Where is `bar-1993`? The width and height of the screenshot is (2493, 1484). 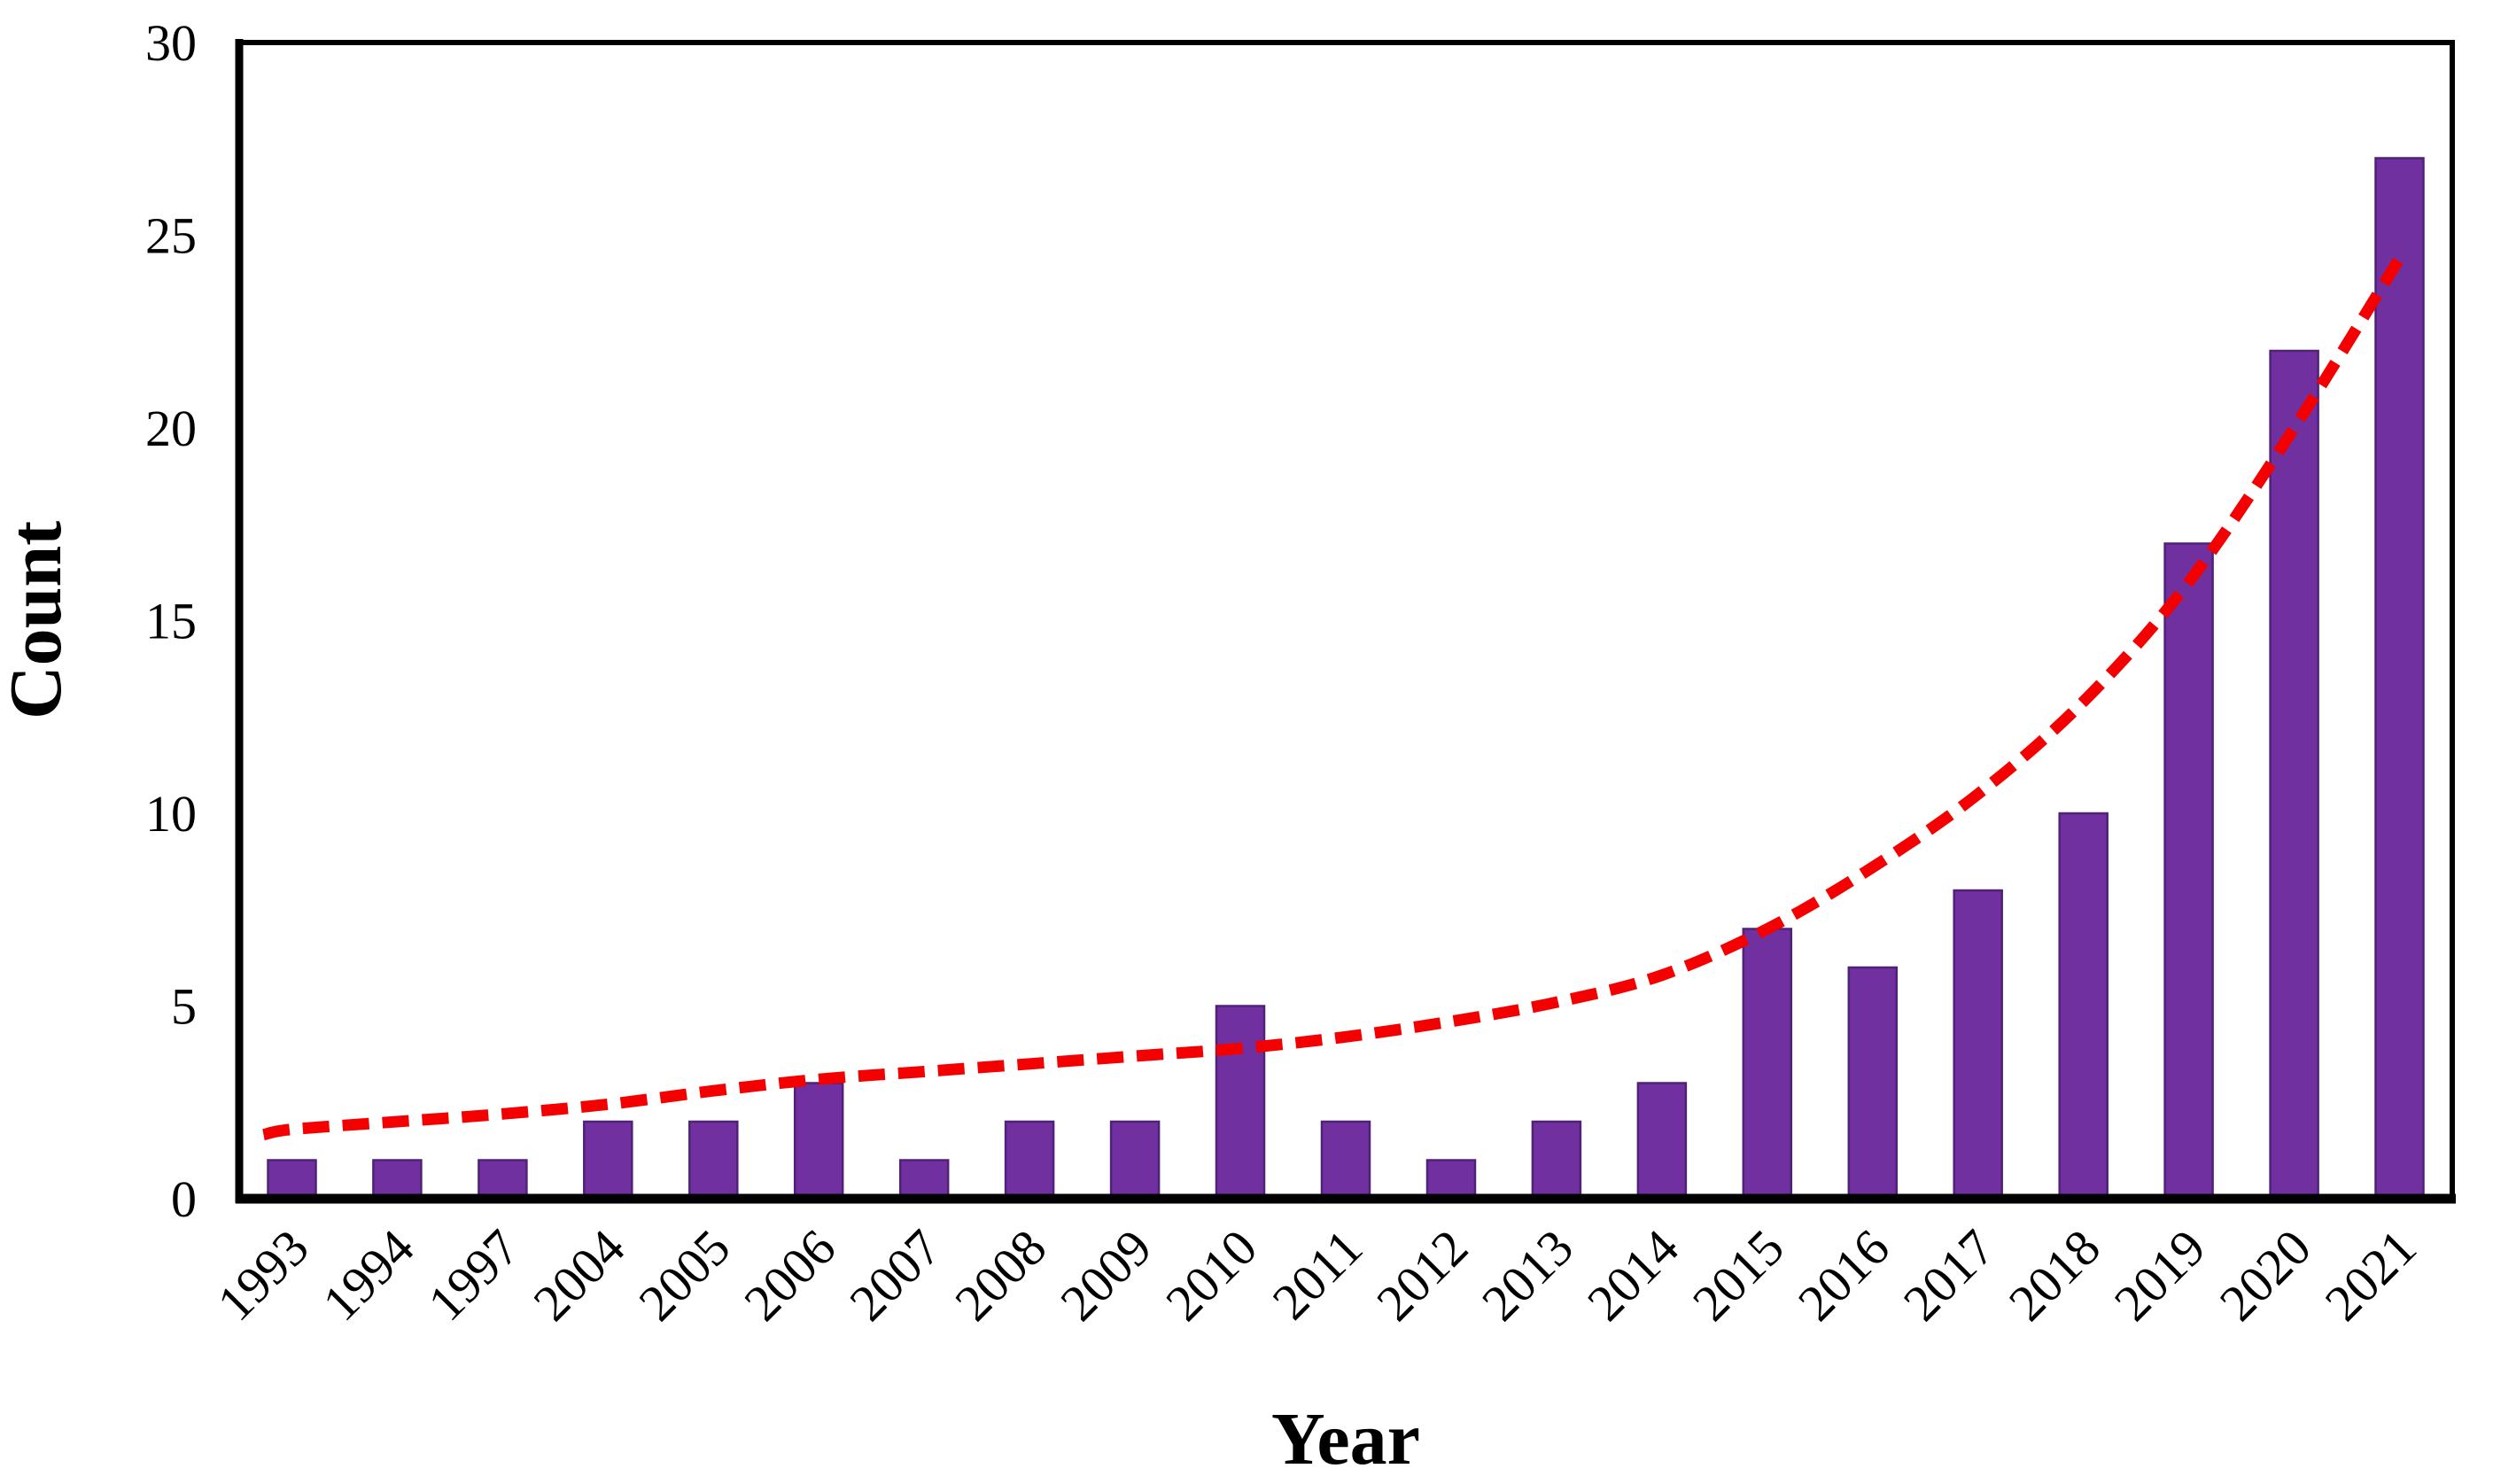 bar-1993 is located at coordinates (292, 1179).